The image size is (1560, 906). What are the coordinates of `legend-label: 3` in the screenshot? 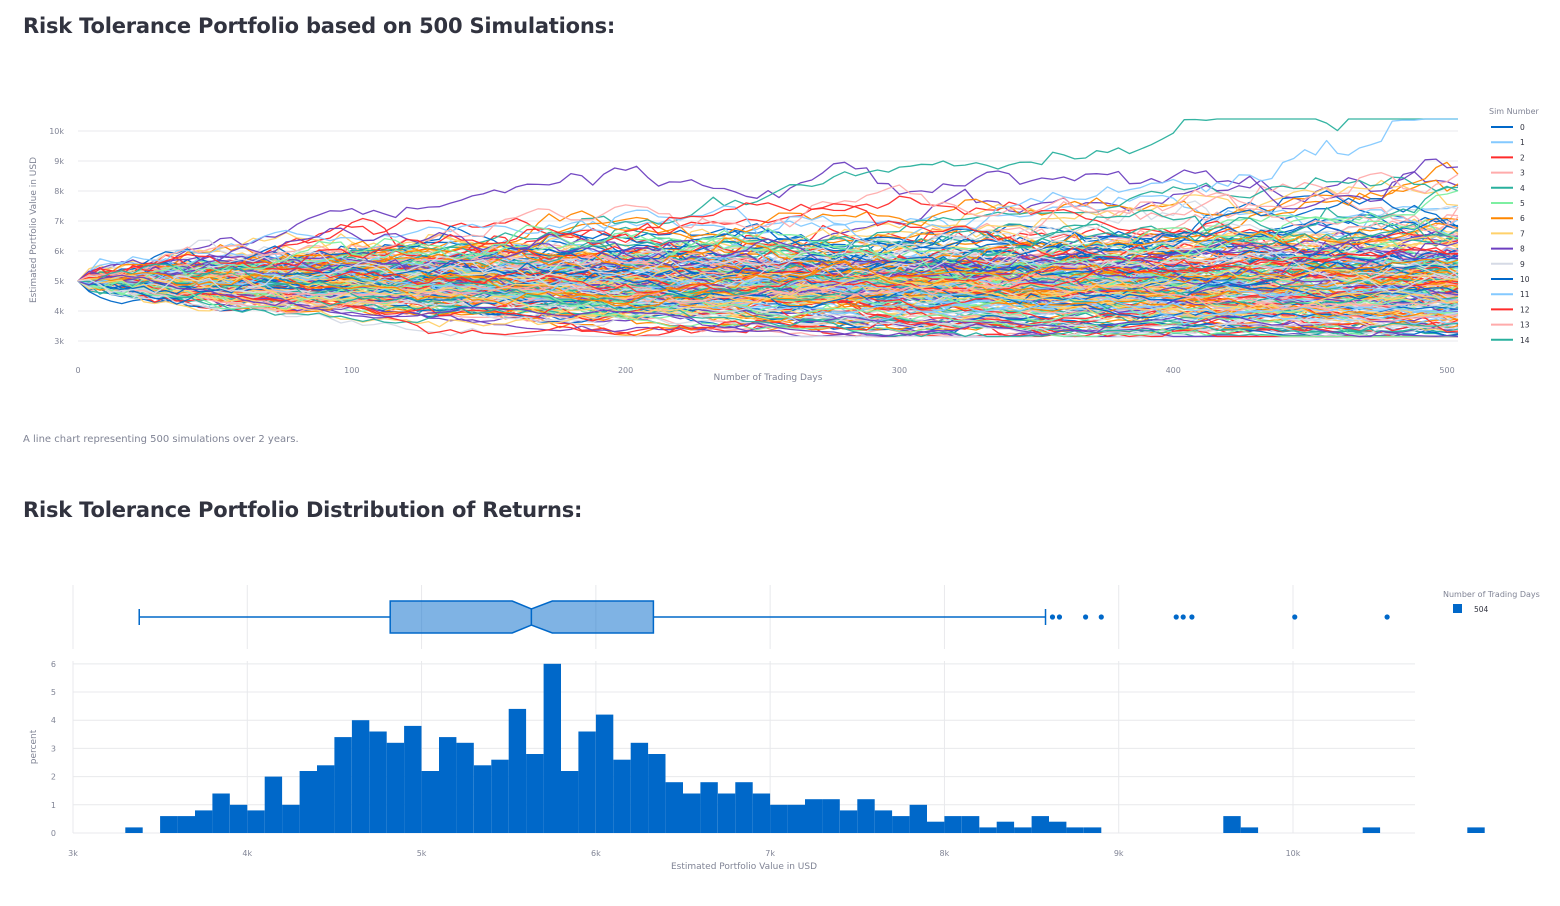 It's located at (1522, 173).